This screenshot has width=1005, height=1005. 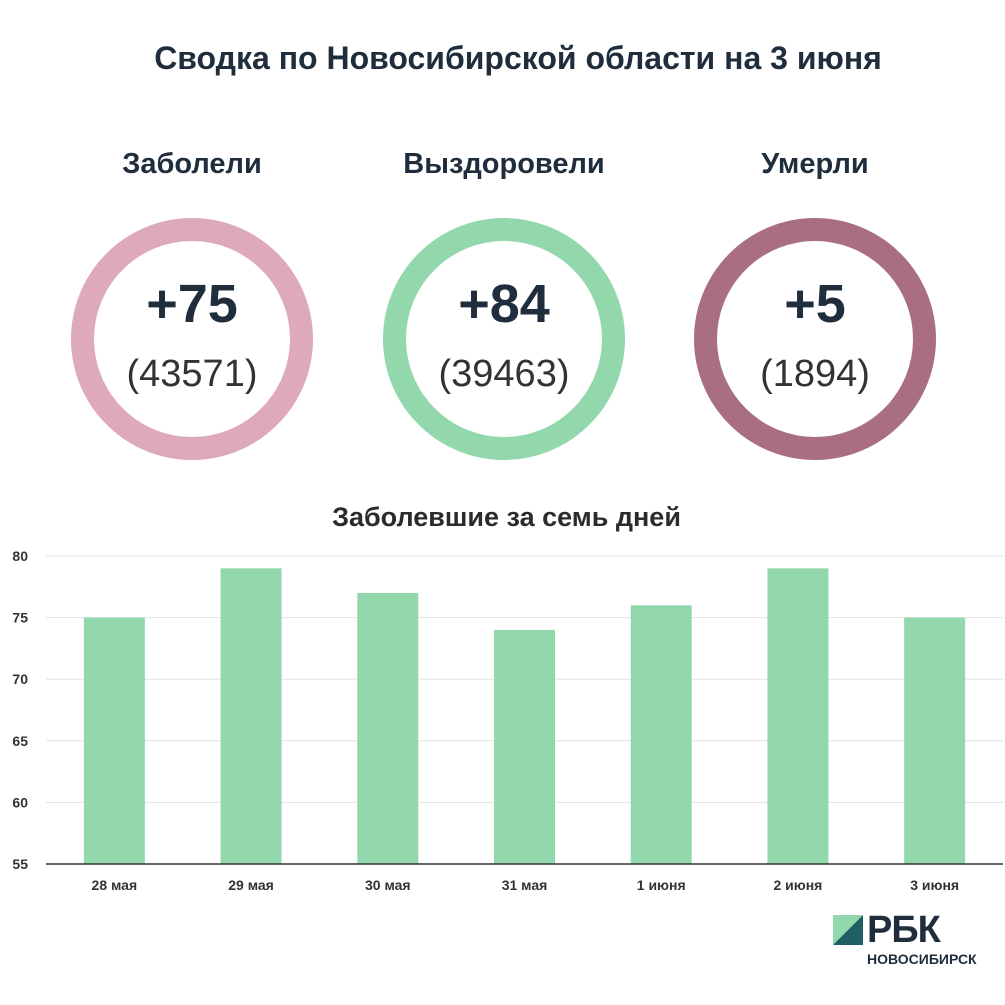 I want to click on ring-cases: +75 (43571), so click(x=192, y=339).